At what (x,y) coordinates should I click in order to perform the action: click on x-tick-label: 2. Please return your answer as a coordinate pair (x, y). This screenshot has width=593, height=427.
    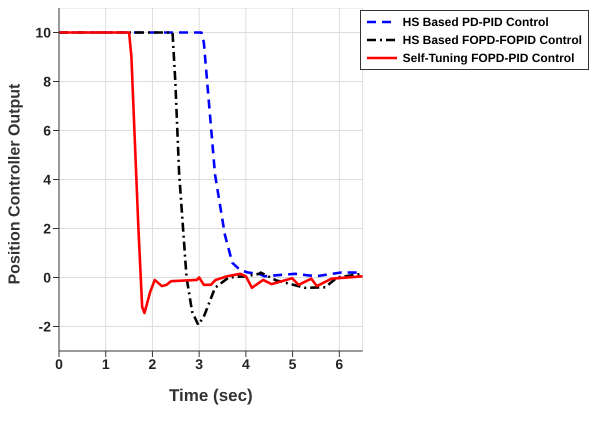
    Looking at the image, I should click on (152, 364).